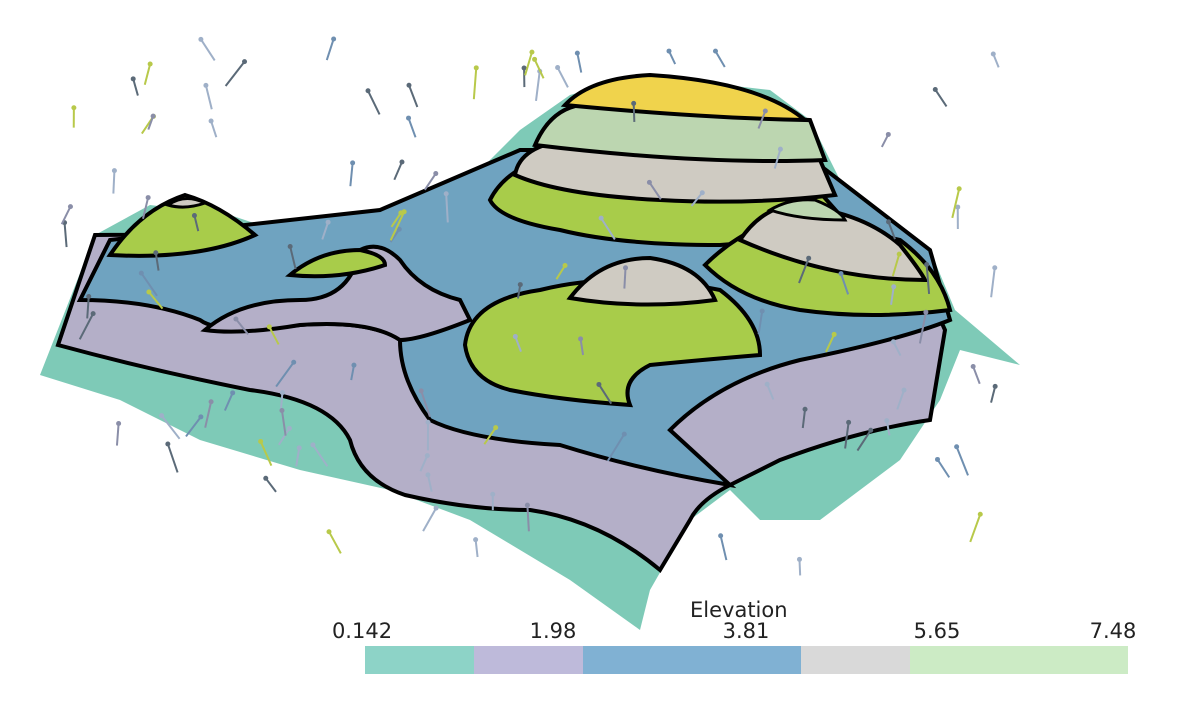 The width and height of the screenshot is (1179, 707). Describe the element at coordinates (937, 631) in the screenshot. I see `scalar-bar-tick: 5.65` at that location.